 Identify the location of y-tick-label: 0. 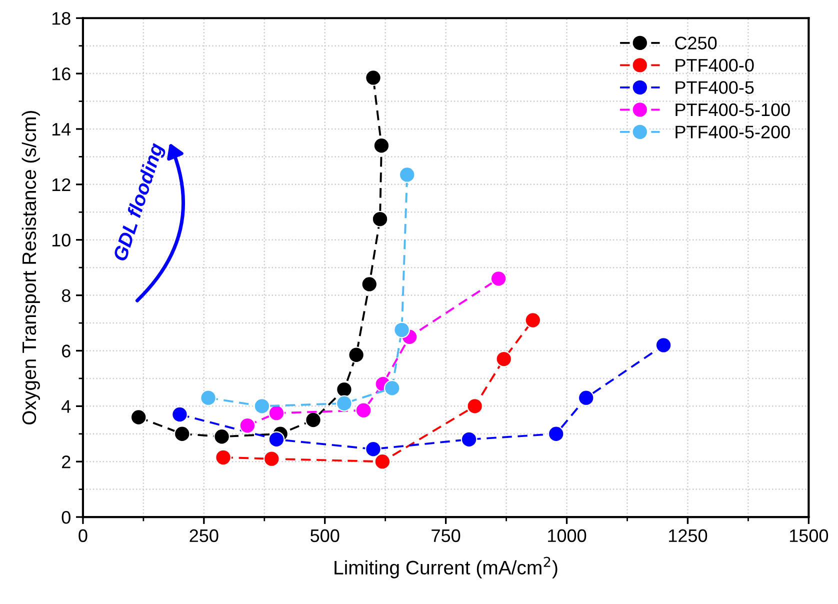
(66, 517).